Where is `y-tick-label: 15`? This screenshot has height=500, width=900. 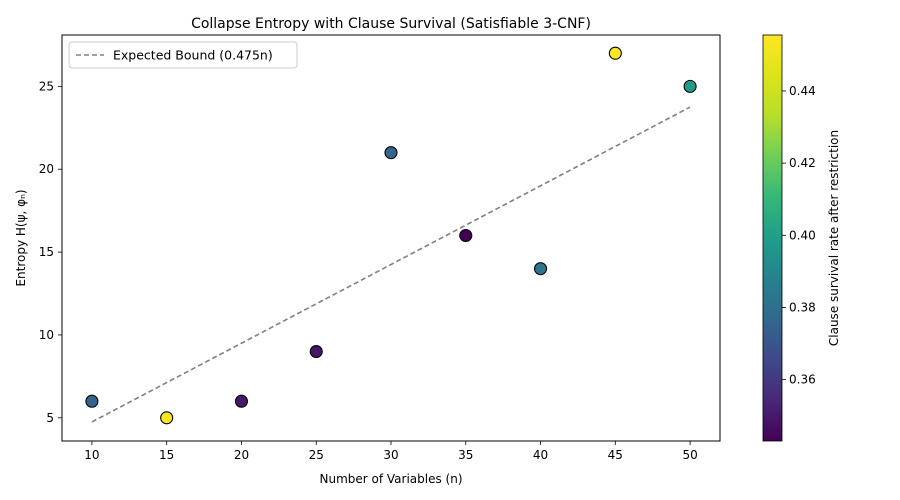 y-tick-label: 15 is located at coordinates (46, 252).